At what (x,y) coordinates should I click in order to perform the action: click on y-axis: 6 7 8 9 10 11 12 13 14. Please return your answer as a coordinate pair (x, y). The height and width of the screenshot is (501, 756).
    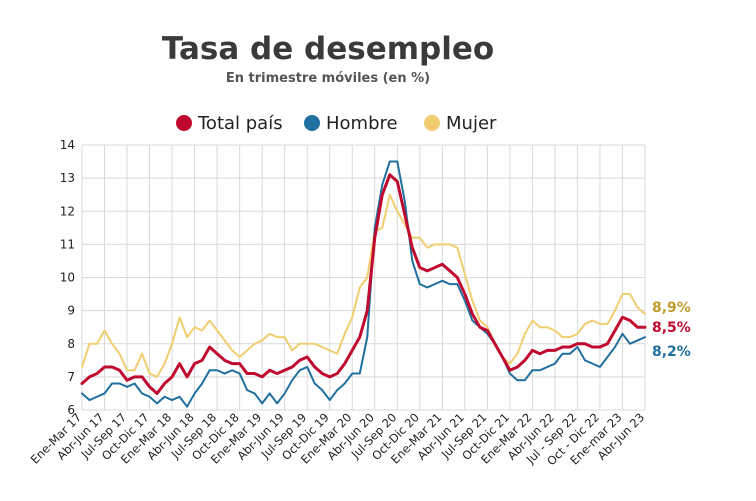
    Looking at the image, I should click on (67, 277).